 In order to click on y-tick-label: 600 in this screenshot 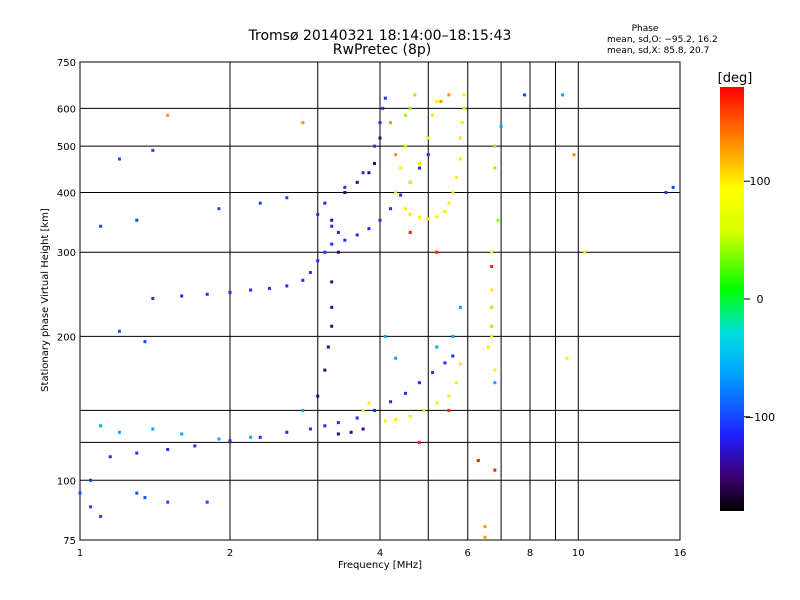, I will do `click(66, 109)`.